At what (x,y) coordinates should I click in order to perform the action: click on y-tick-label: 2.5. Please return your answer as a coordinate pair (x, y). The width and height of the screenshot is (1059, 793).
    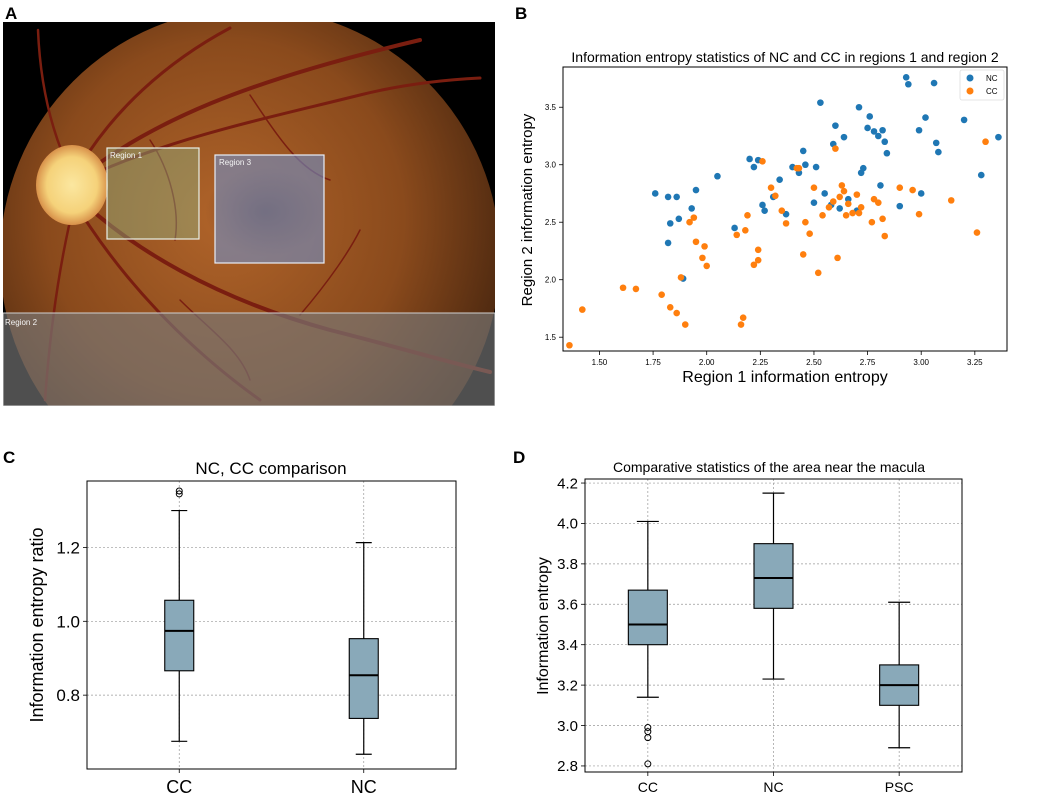
    Looking at the image, I should click on (551, 222).